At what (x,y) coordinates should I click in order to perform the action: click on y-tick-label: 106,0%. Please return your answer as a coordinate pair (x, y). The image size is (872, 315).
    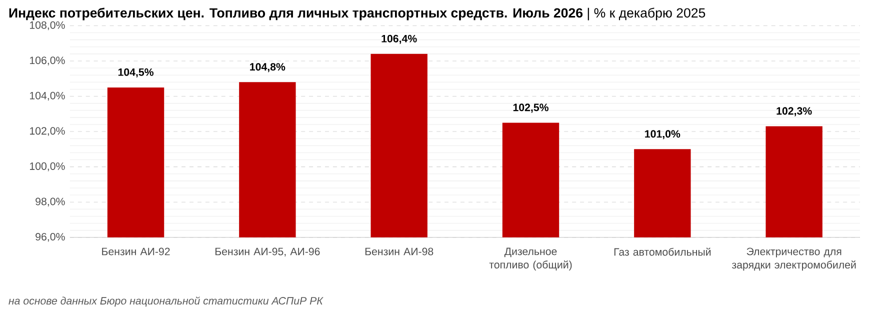
    Looking at the image, I should click on (47, 61).